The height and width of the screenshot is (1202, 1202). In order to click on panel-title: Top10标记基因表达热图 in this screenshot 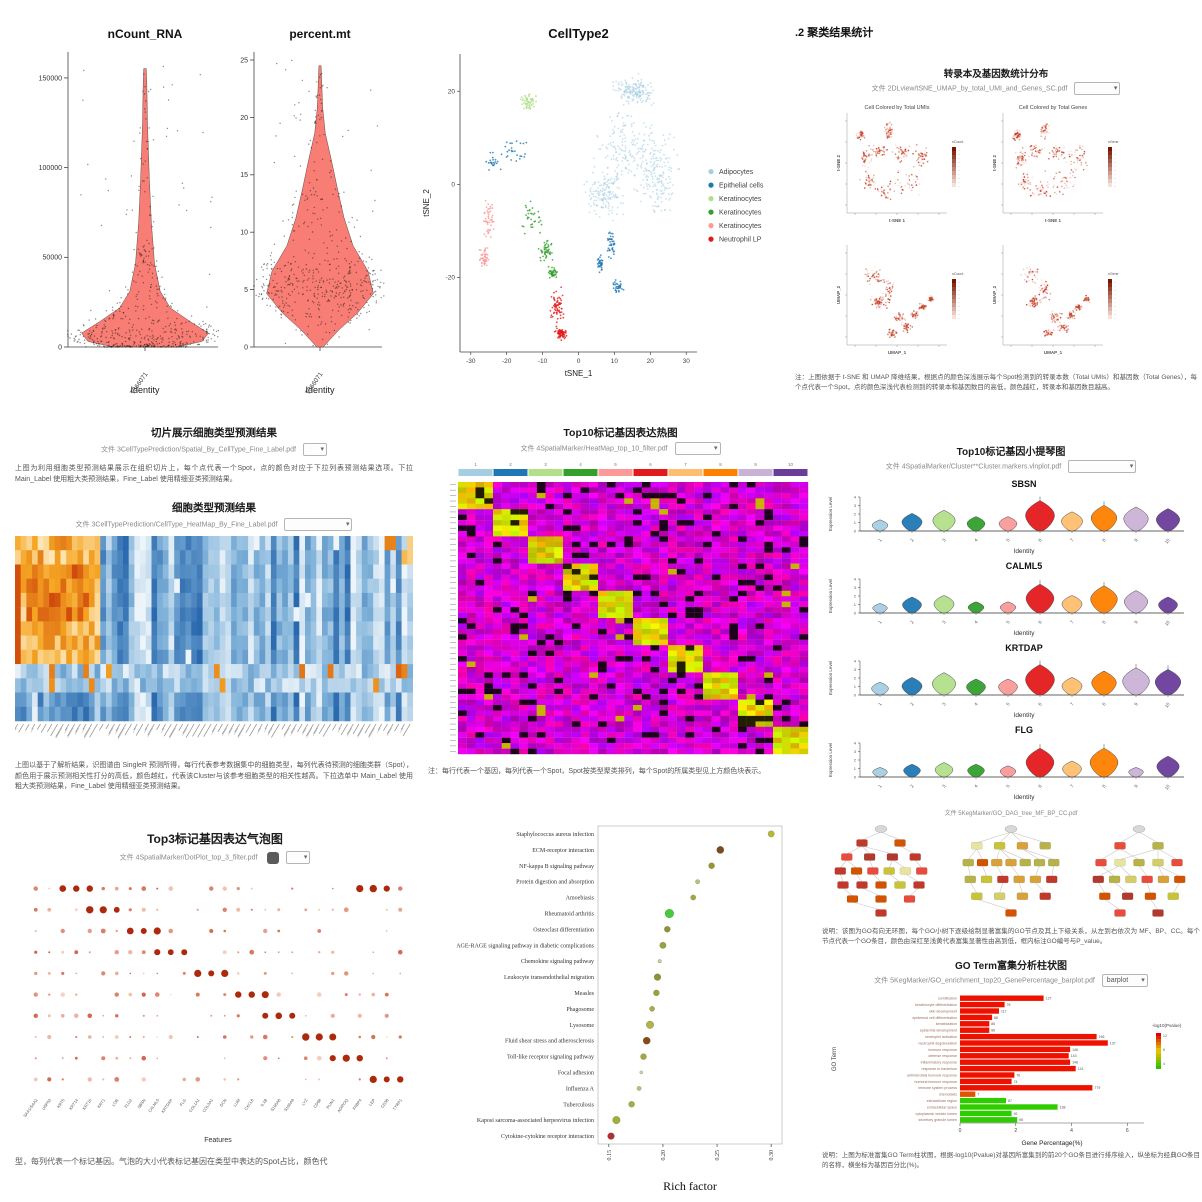, I will do `click(620, 433)`.